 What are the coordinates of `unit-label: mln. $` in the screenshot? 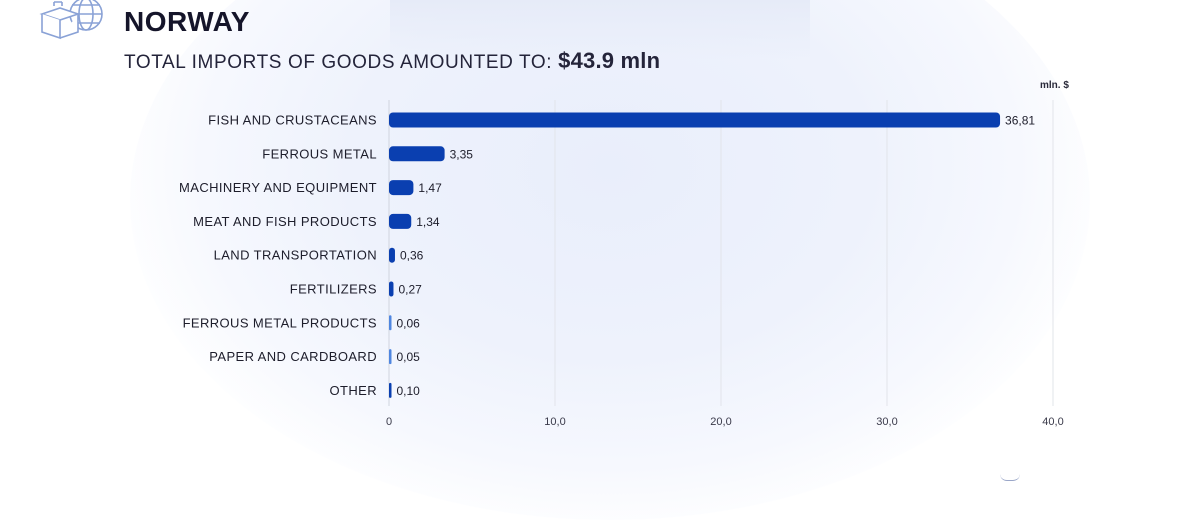 It's located at (1054, 85).